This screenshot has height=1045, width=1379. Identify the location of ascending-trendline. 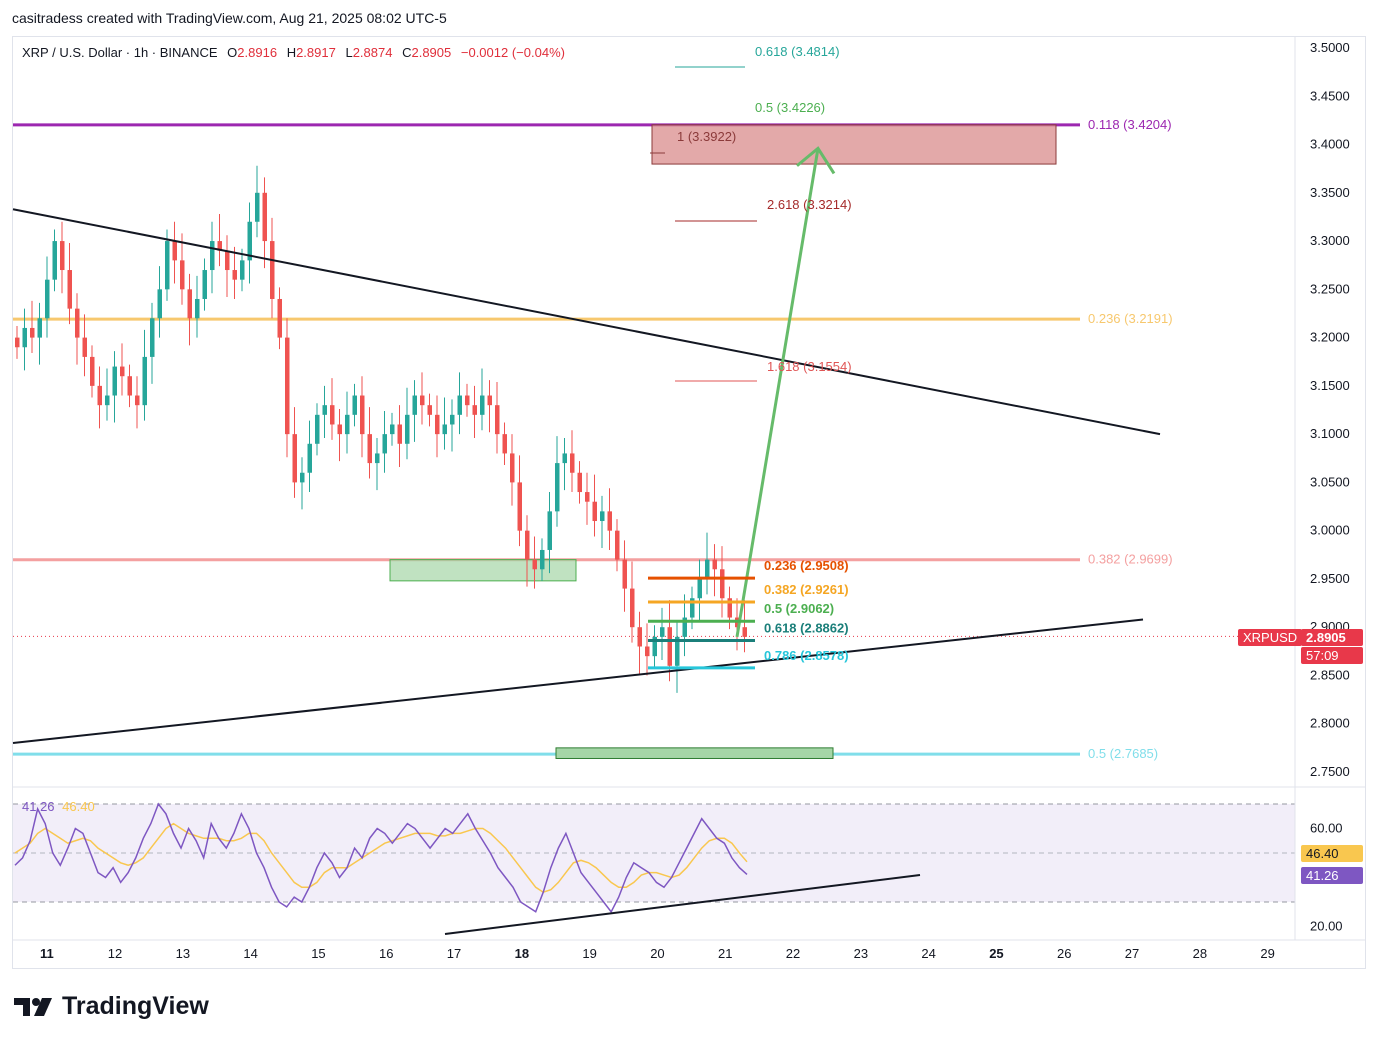
(578, 681).